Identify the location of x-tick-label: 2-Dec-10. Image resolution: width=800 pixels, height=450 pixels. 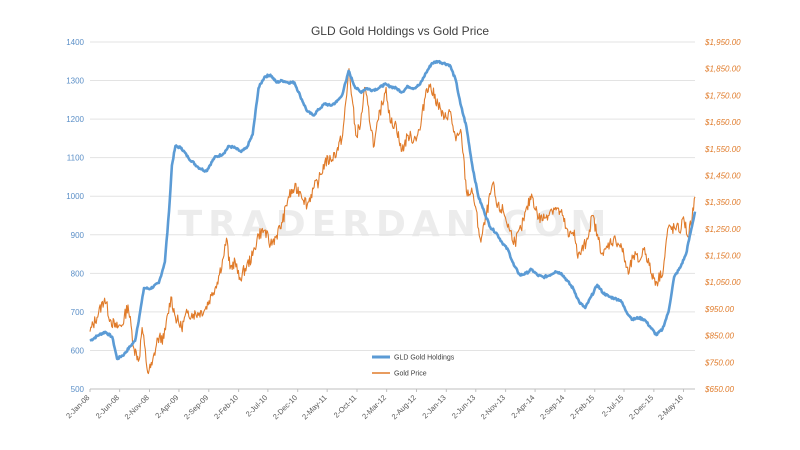
(285, 407).